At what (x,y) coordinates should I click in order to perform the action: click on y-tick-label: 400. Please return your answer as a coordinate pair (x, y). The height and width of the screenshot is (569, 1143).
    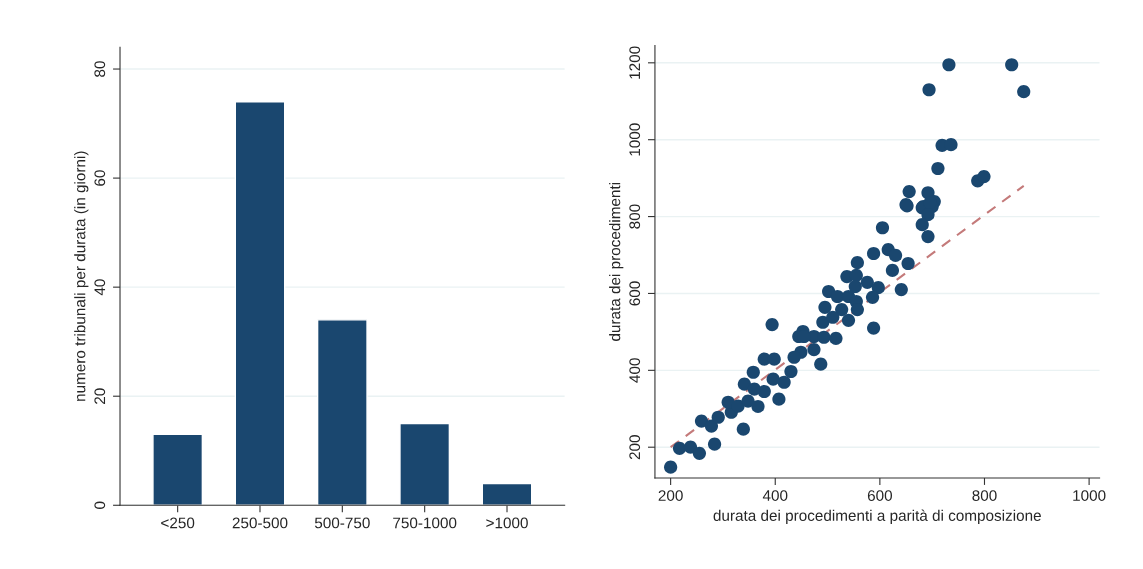
    Looking at the image, I should click on (635, 370).